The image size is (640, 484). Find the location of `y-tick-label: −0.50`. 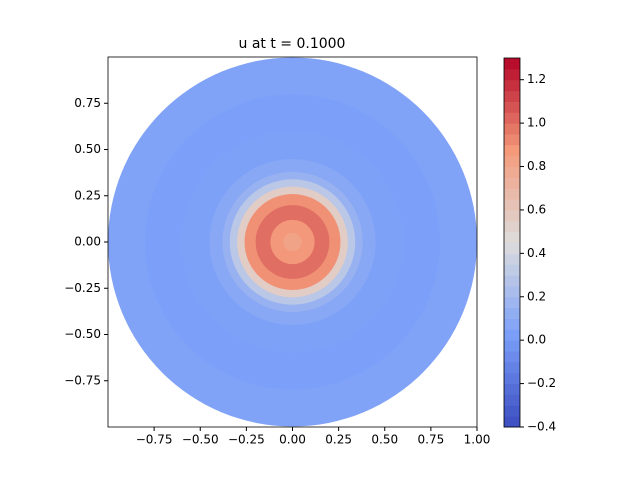

y-tick-label: −0.50 is located at coordinates (82, 334).